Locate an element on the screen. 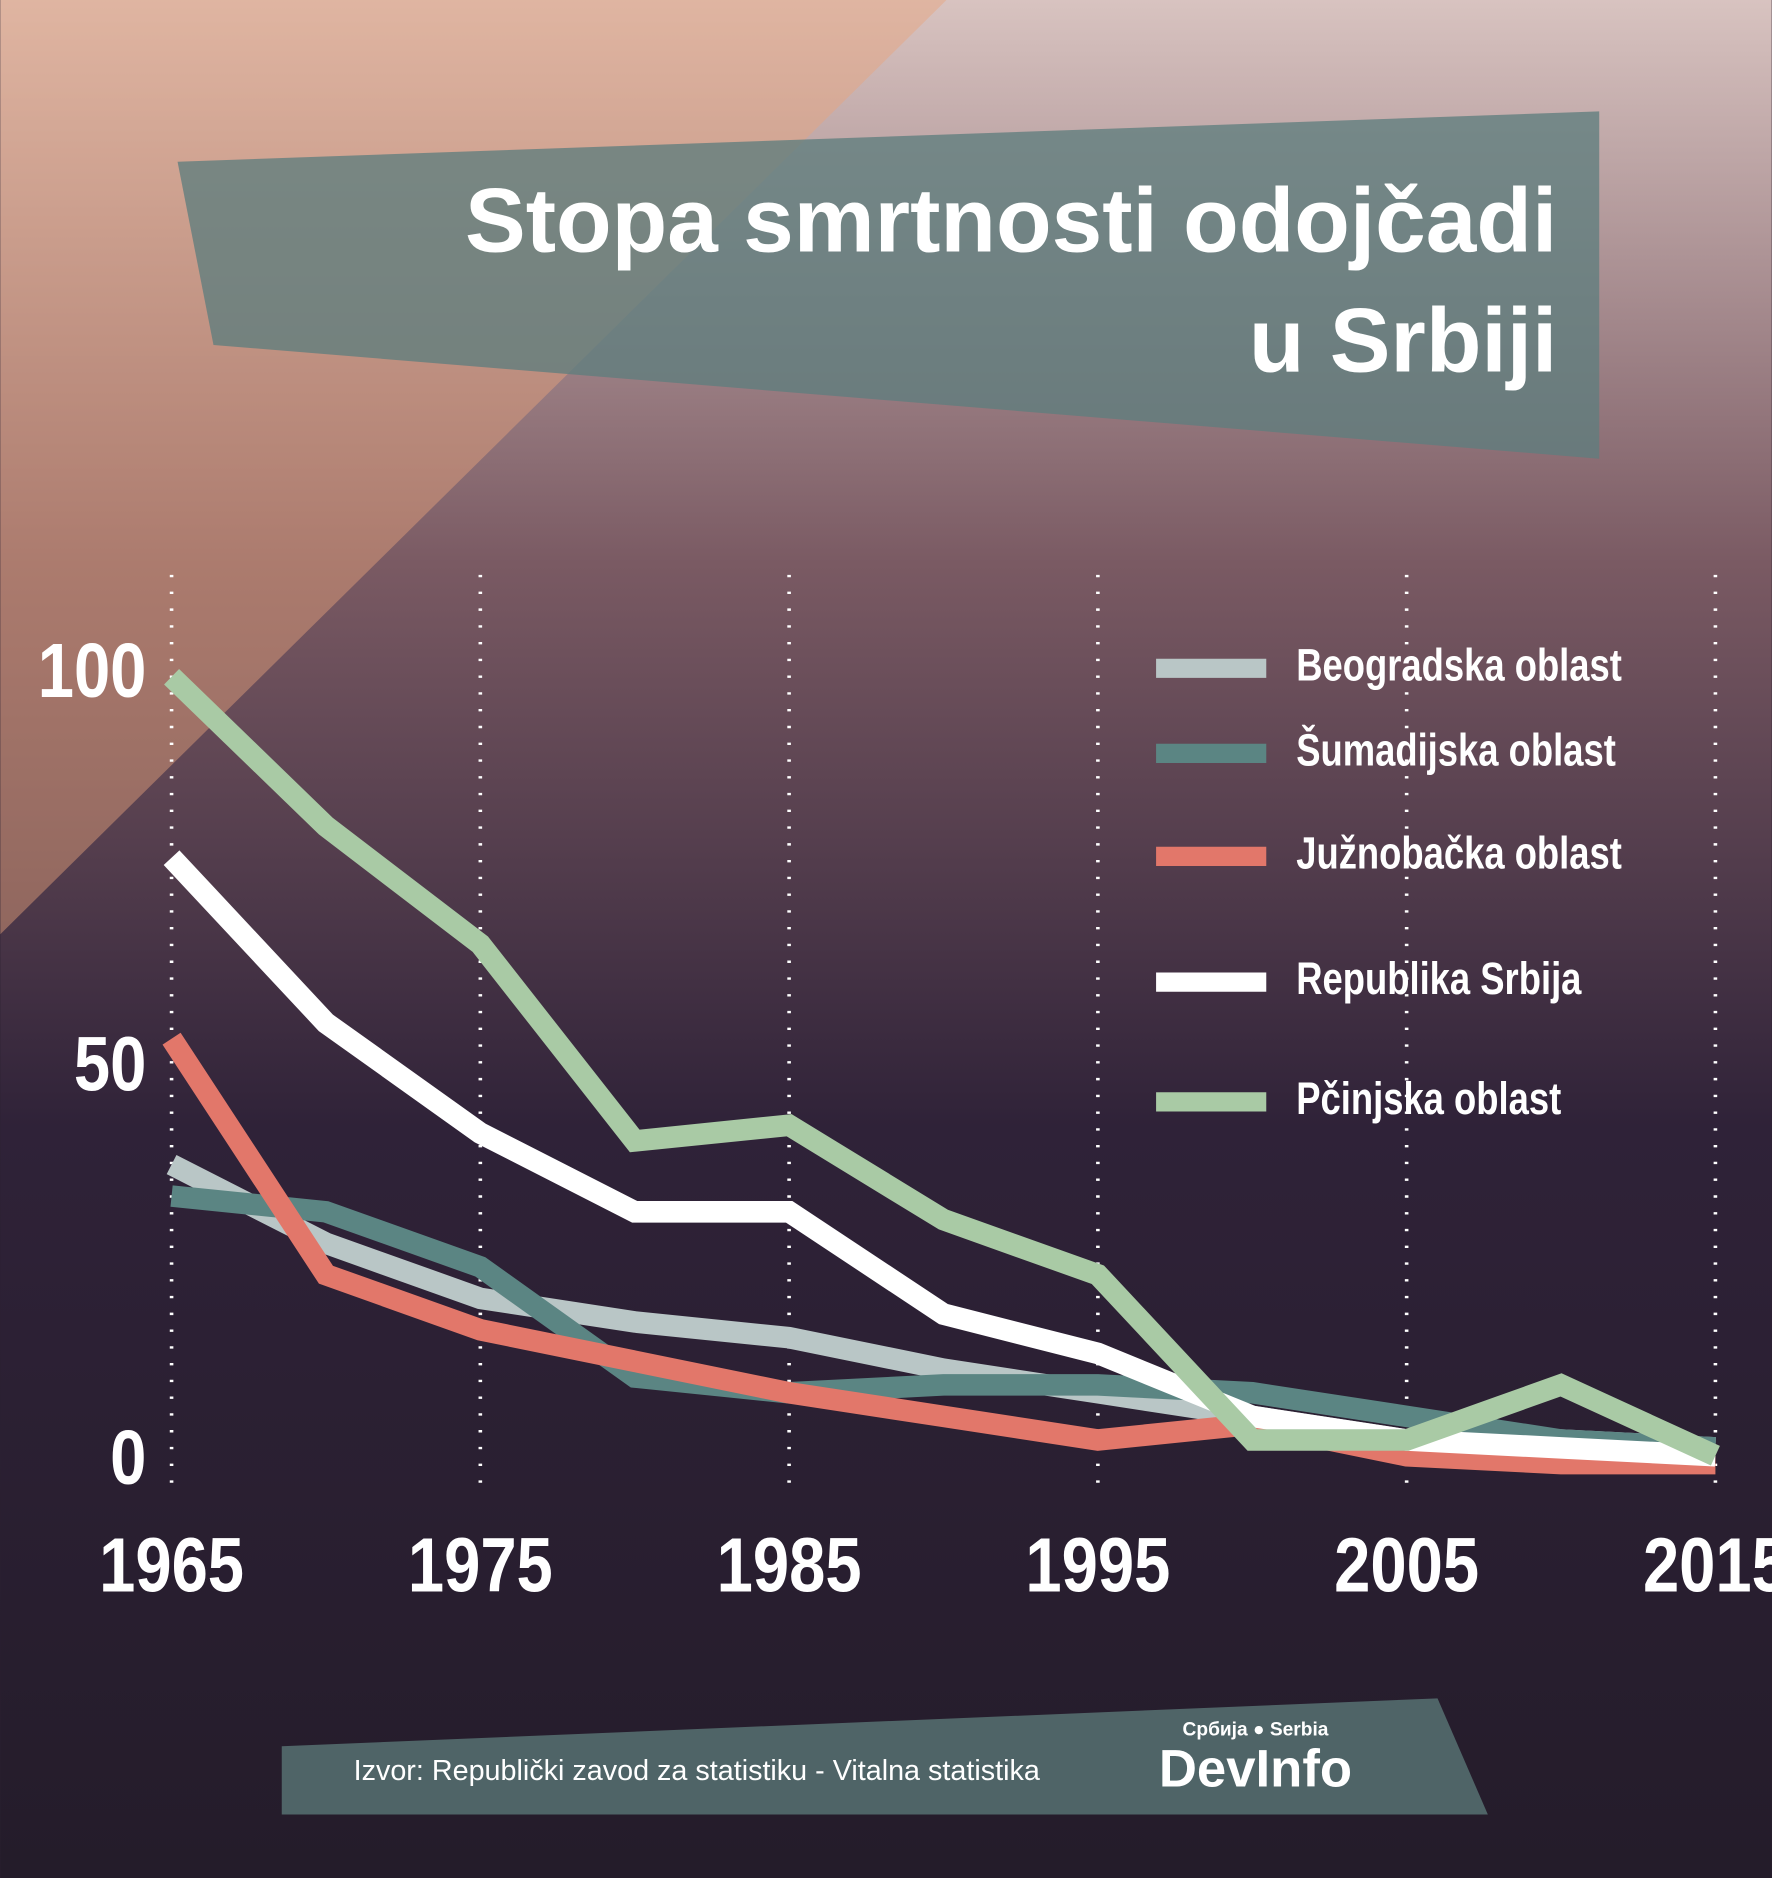 The width and height of the screenshot is (1772, 1878). legend-label: Republika Srbija is located at coordinates (1439, 978).